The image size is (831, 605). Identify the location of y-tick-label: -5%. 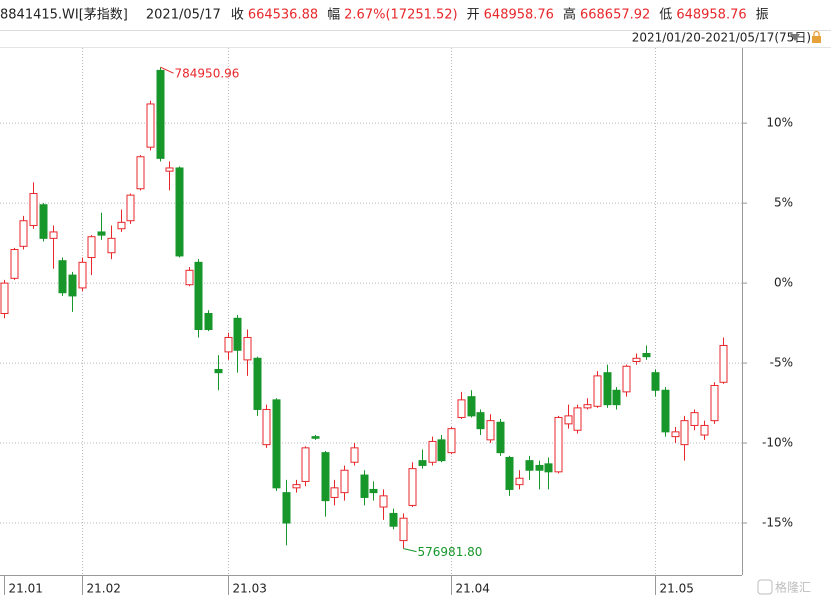
(781, 363).